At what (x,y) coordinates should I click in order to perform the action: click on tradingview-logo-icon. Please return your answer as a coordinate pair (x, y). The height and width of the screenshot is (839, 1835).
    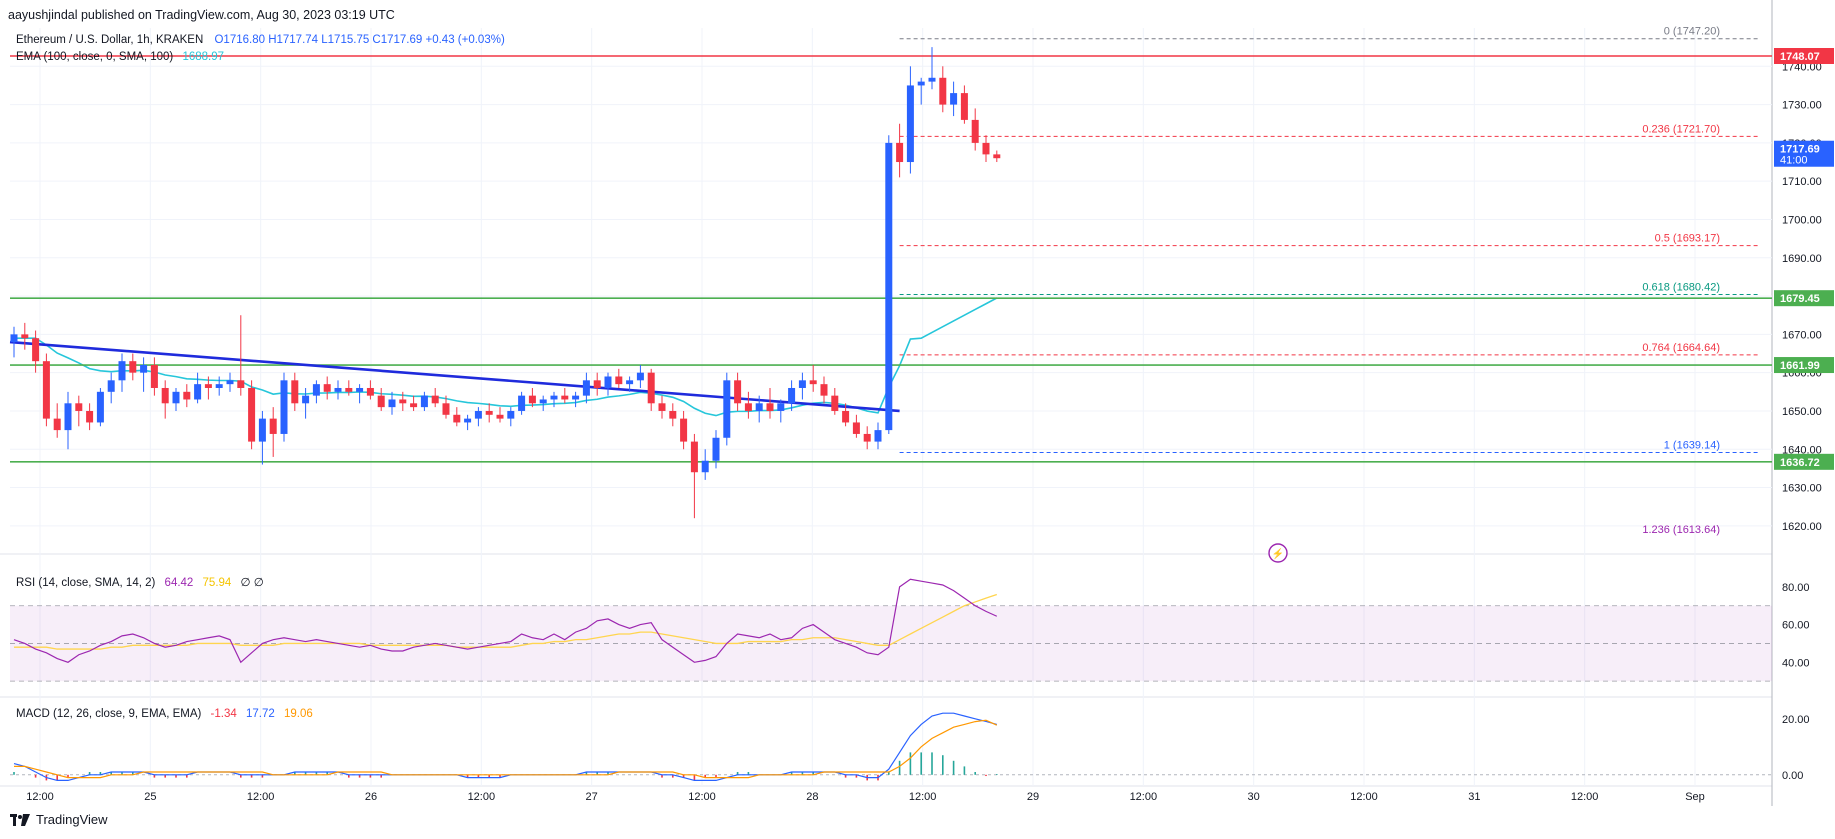
    Looking at the image, I should click on (20, 819).